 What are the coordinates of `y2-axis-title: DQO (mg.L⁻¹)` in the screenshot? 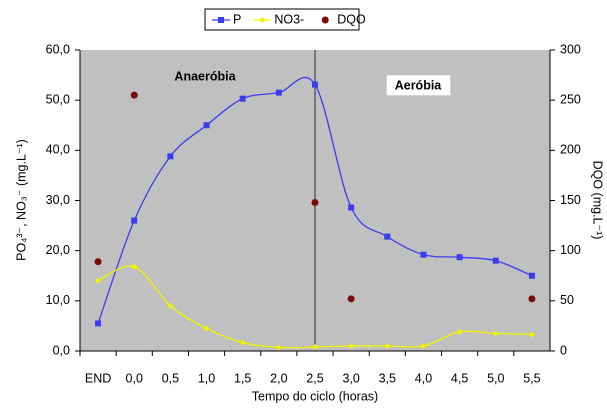 It's located at (598, 200).